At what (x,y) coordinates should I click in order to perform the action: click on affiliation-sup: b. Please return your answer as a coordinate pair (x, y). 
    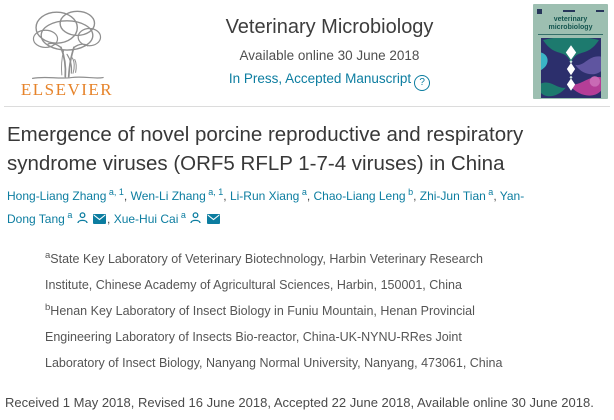
    Looking at the image, I should click on (48, 307).